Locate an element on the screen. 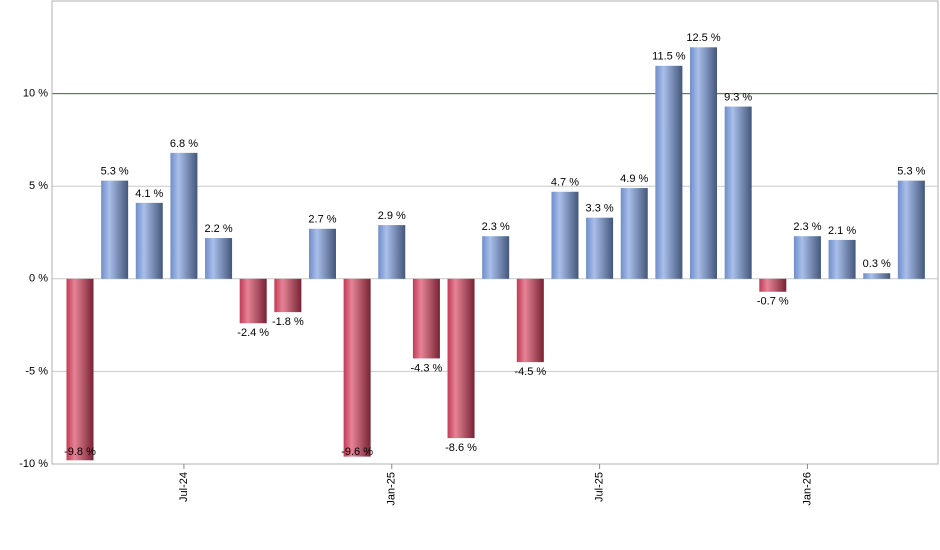 Image resolution: width=940 pixels, height=550 pixels. x-tick-label: Jan-25 is located at coordinates (392, 489).